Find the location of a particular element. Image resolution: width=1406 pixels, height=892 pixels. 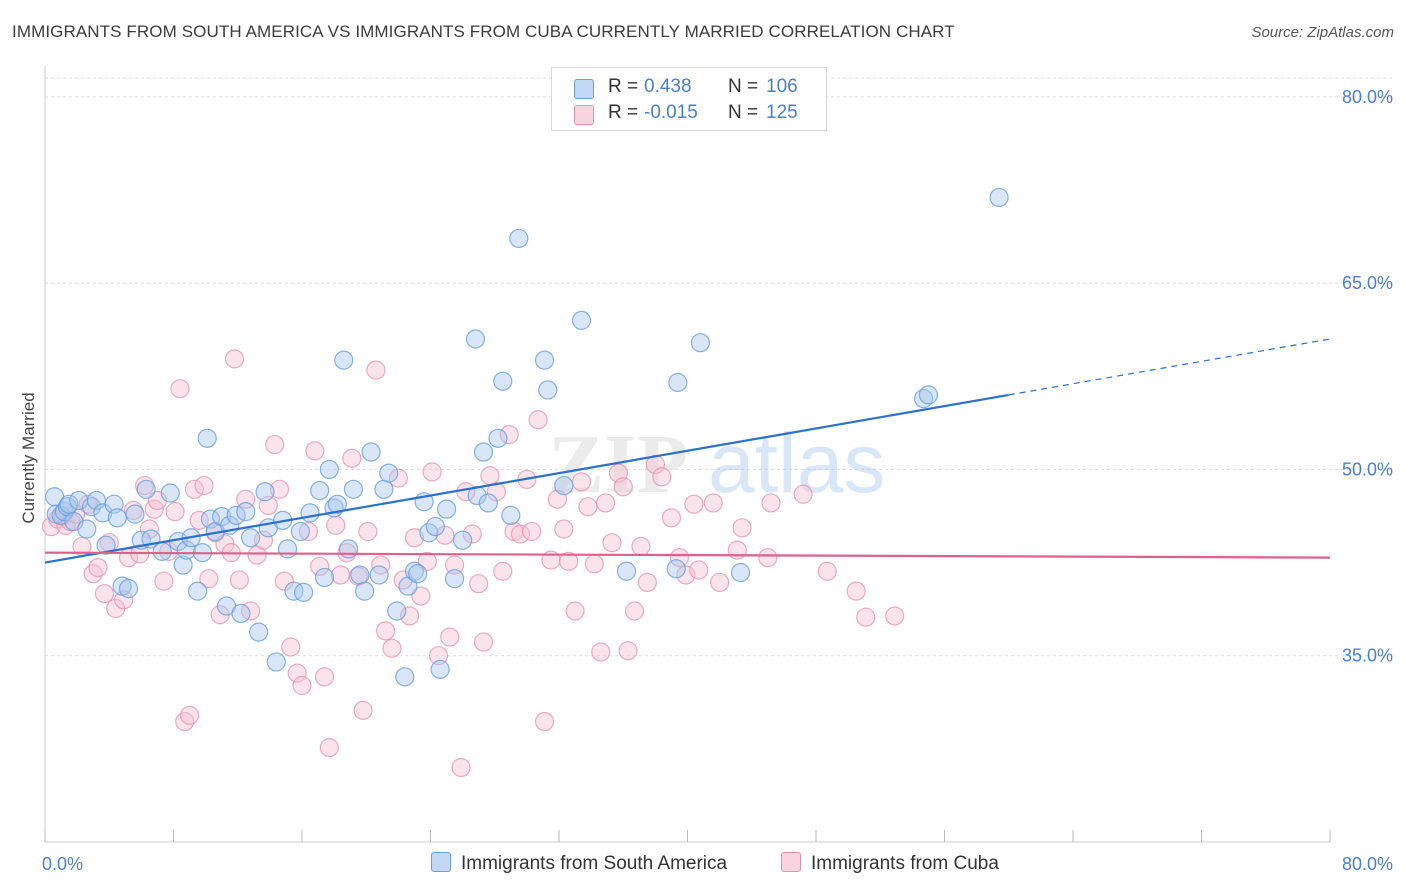

bottom-legend-swatch-pink is located at coordinates (791, 862).